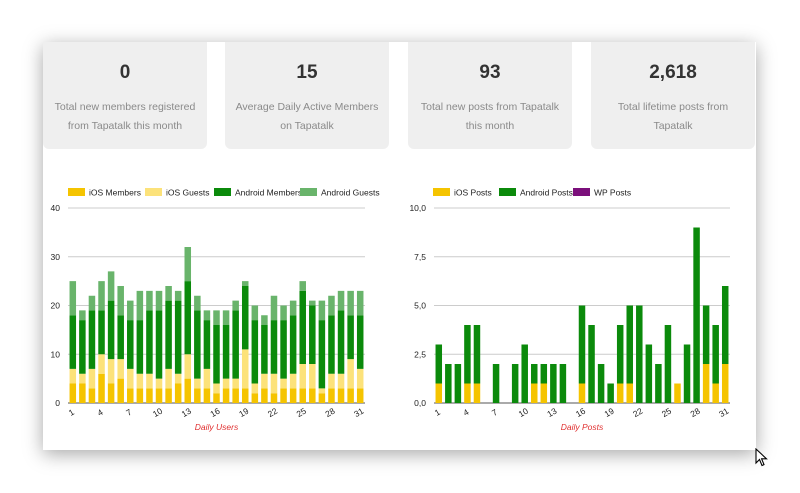 Image resolution: width=800 pixels, height=493 pixels. Describe the element at coordinates (673, 72) in the screenshot. I see `stat-value: 2,618` at that location.